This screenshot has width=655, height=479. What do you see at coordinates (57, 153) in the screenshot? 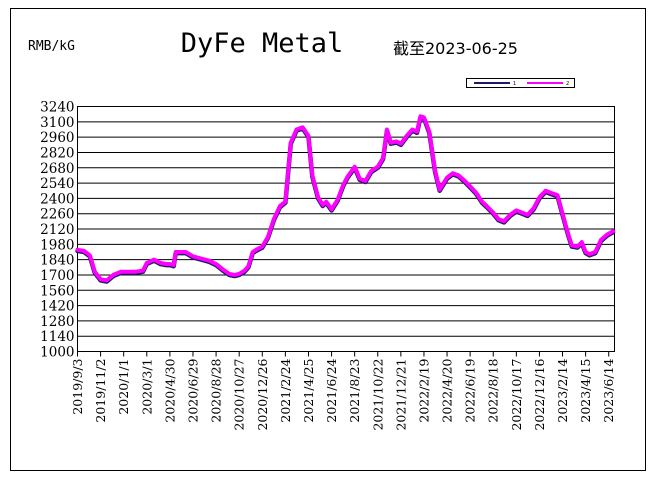
I see `y-tick-label: 2820` at bounding box center [57, 153].